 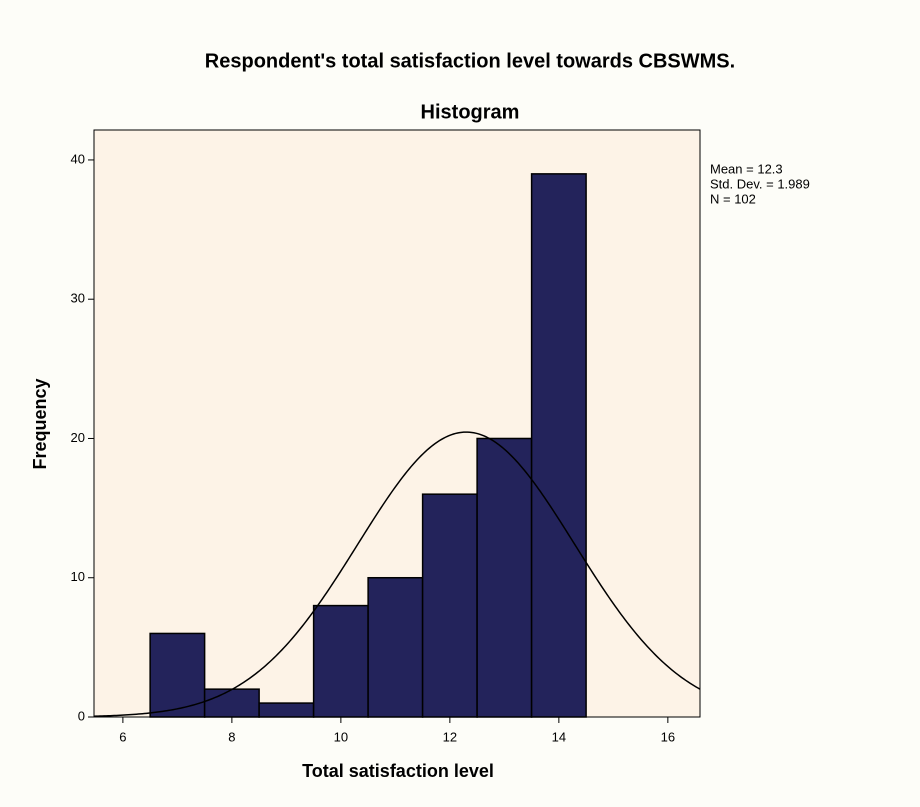 I want to click on chart-subtitle: Histogram, so click(x=470, y=112).